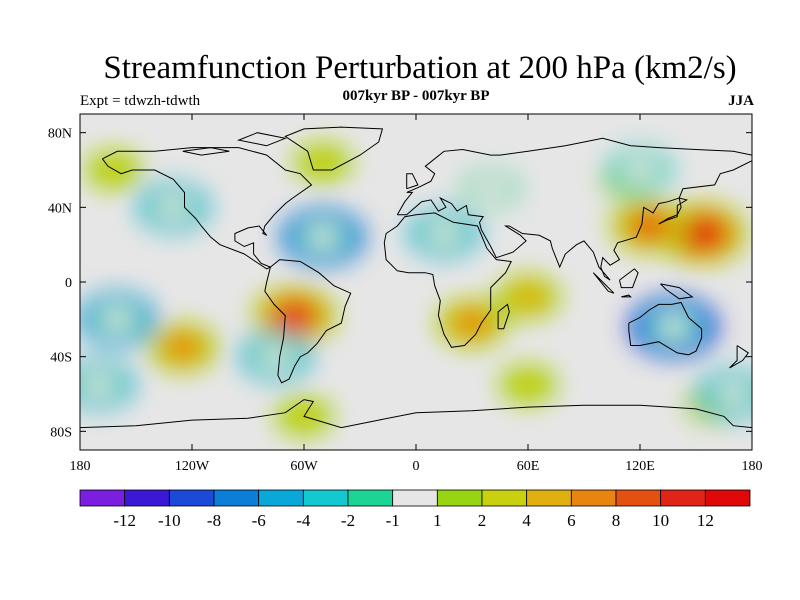  Describe the element at coordinates (140, 101) in the screenshot. I see `experiment-label: Expt = tdwzh-tdwth` at that location.